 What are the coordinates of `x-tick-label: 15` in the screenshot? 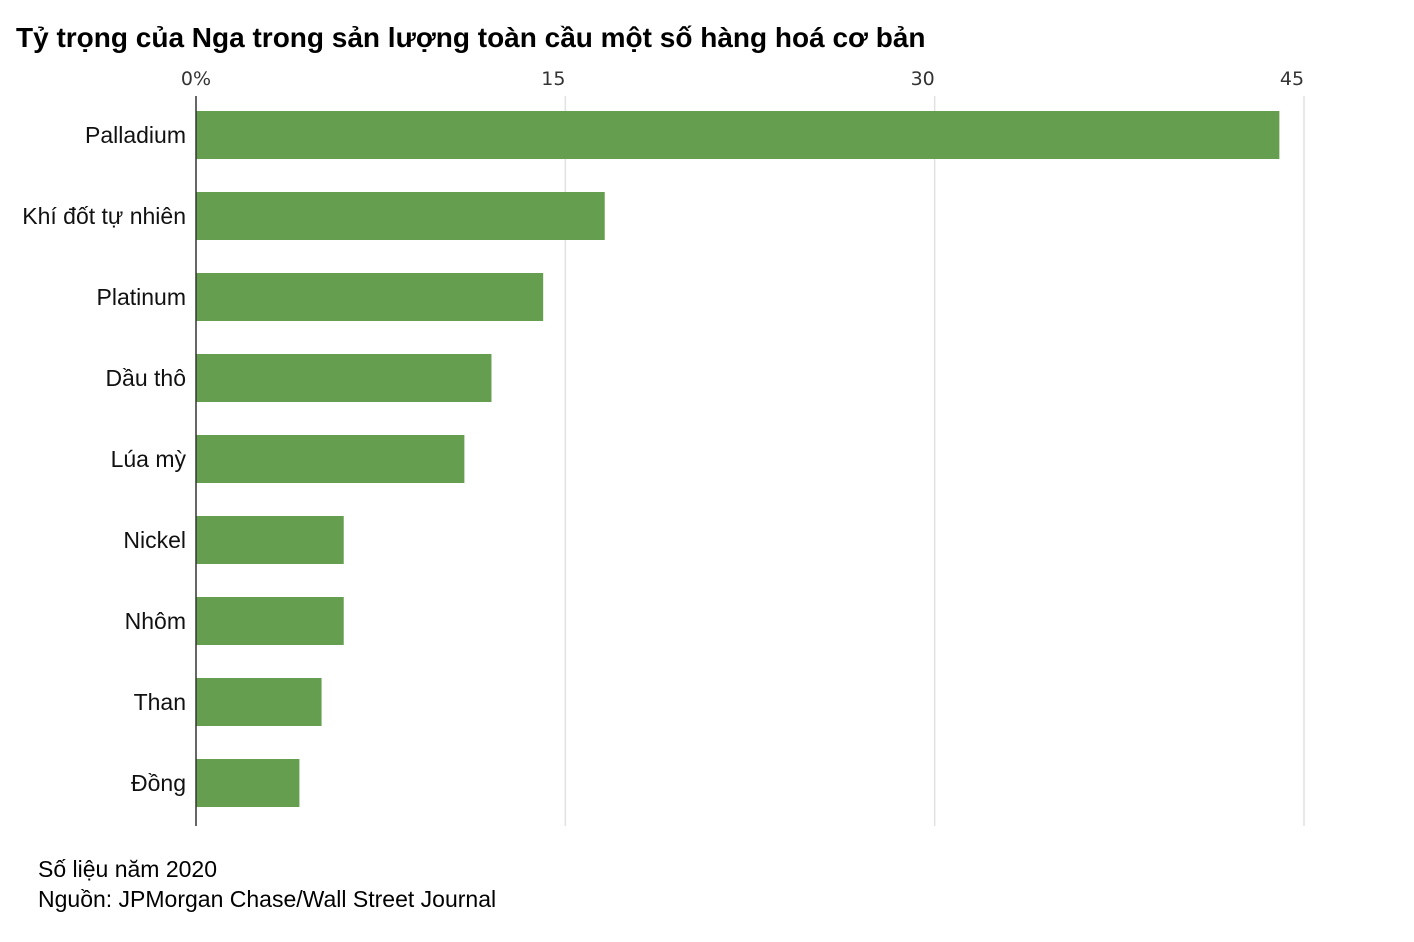 It's located at (553, 79).